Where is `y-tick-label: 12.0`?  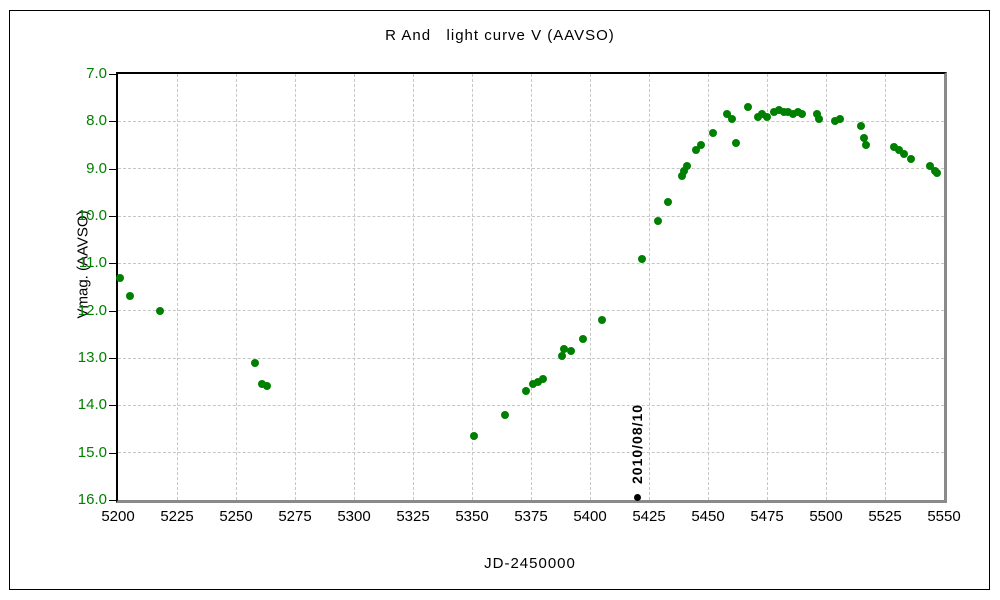 y-tick-label: 12.0 is located at coordinates (92, 310).